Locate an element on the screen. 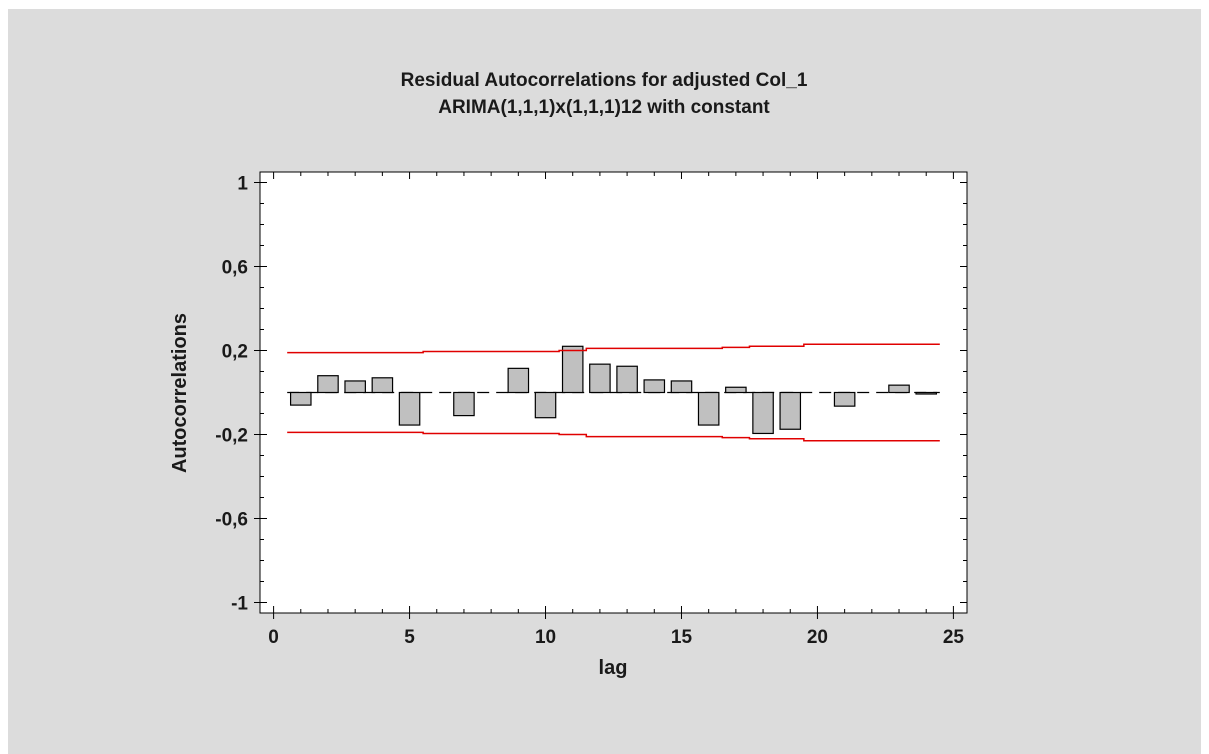  y-tick-label: -0,2 is located at coordinates (231, 436).